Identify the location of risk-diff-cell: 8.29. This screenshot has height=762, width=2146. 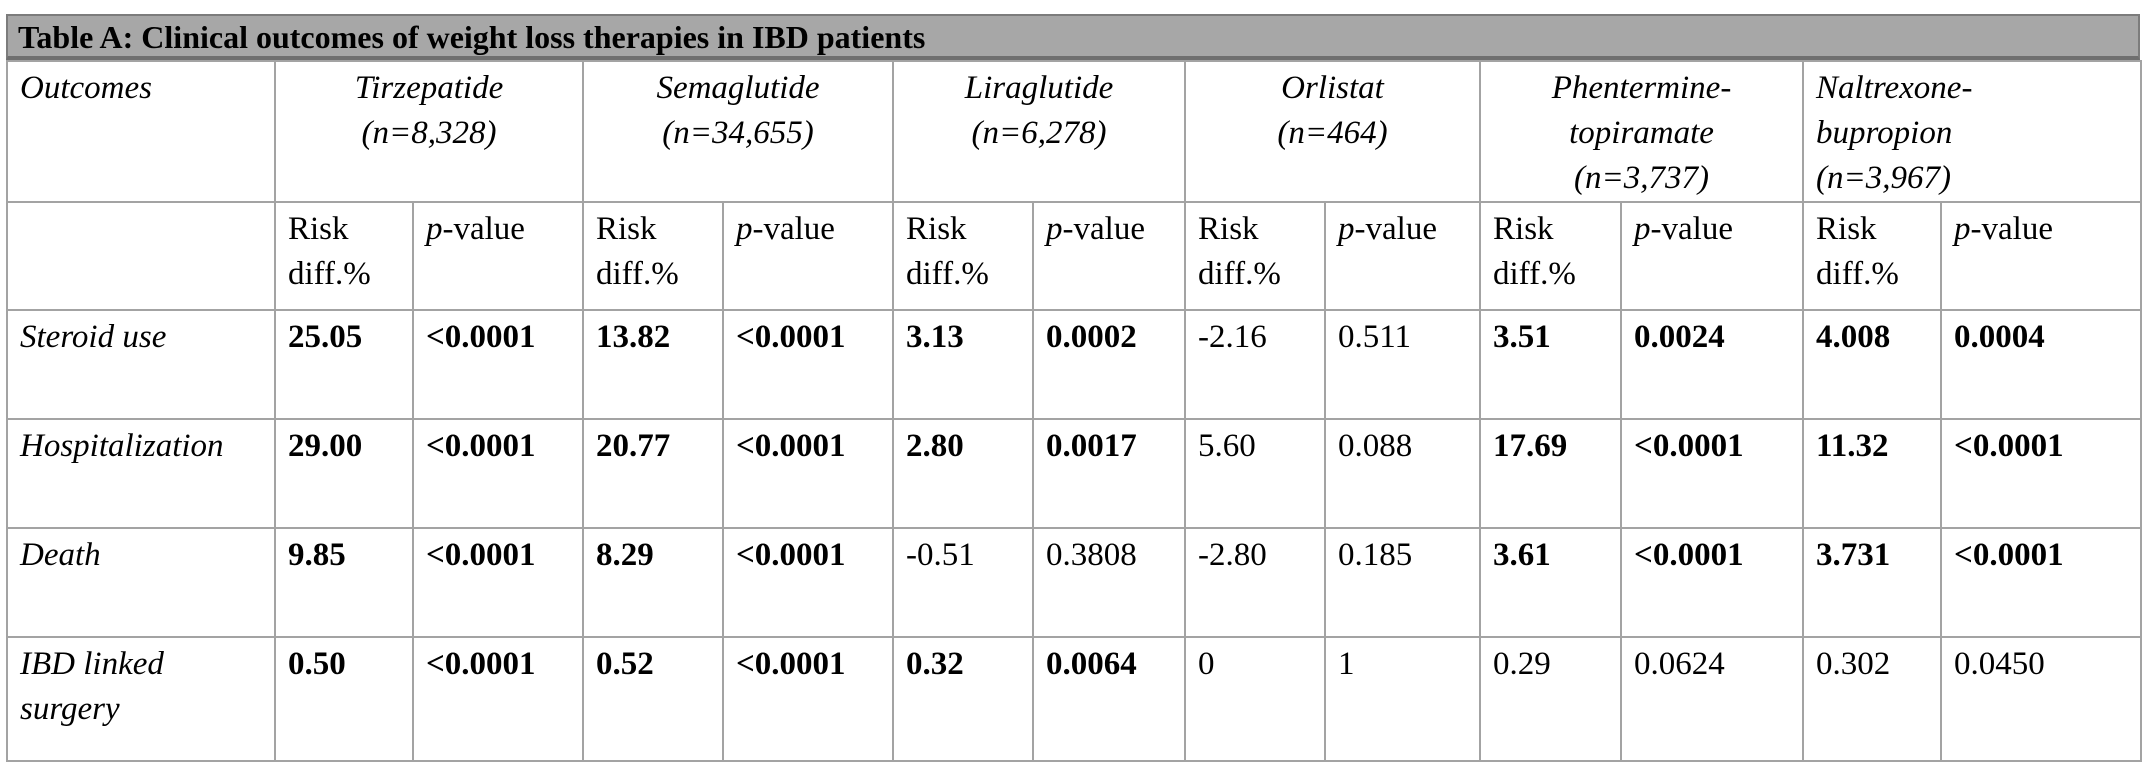
(653, 582).